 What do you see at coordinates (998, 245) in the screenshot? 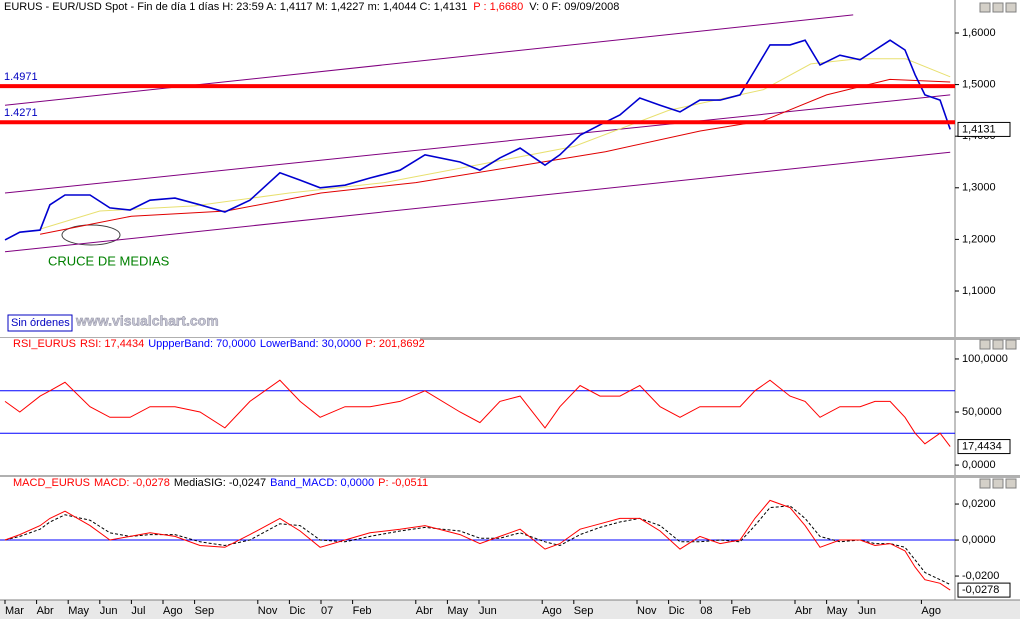
I see `window-buttons` at bounding box center [998, 245].